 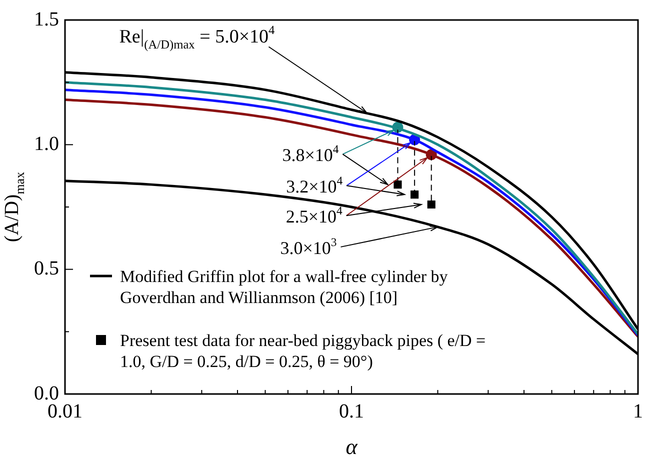 What do you see at coordinates (14, 206) in the screenshot?
I see `y-axis-title: (A/D)max` at bounding box center [14, 206].